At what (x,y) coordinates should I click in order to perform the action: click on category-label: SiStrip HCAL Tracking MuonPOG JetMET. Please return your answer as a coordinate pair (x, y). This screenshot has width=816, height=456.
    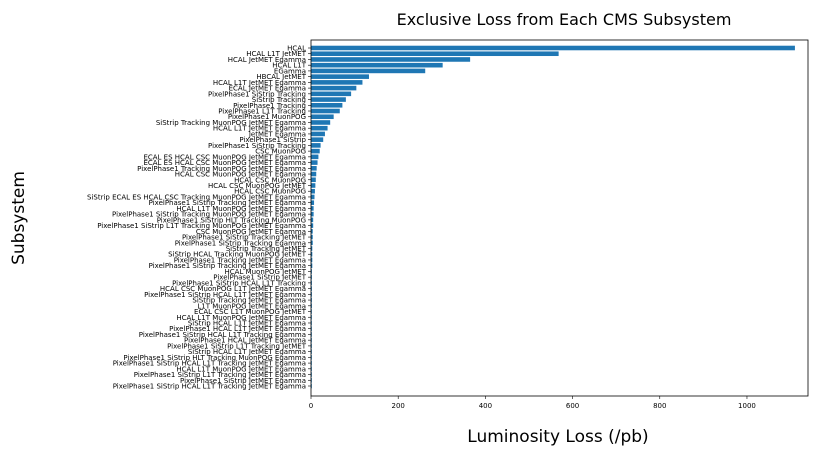
    Looking at the image, I should click on (237, 255).